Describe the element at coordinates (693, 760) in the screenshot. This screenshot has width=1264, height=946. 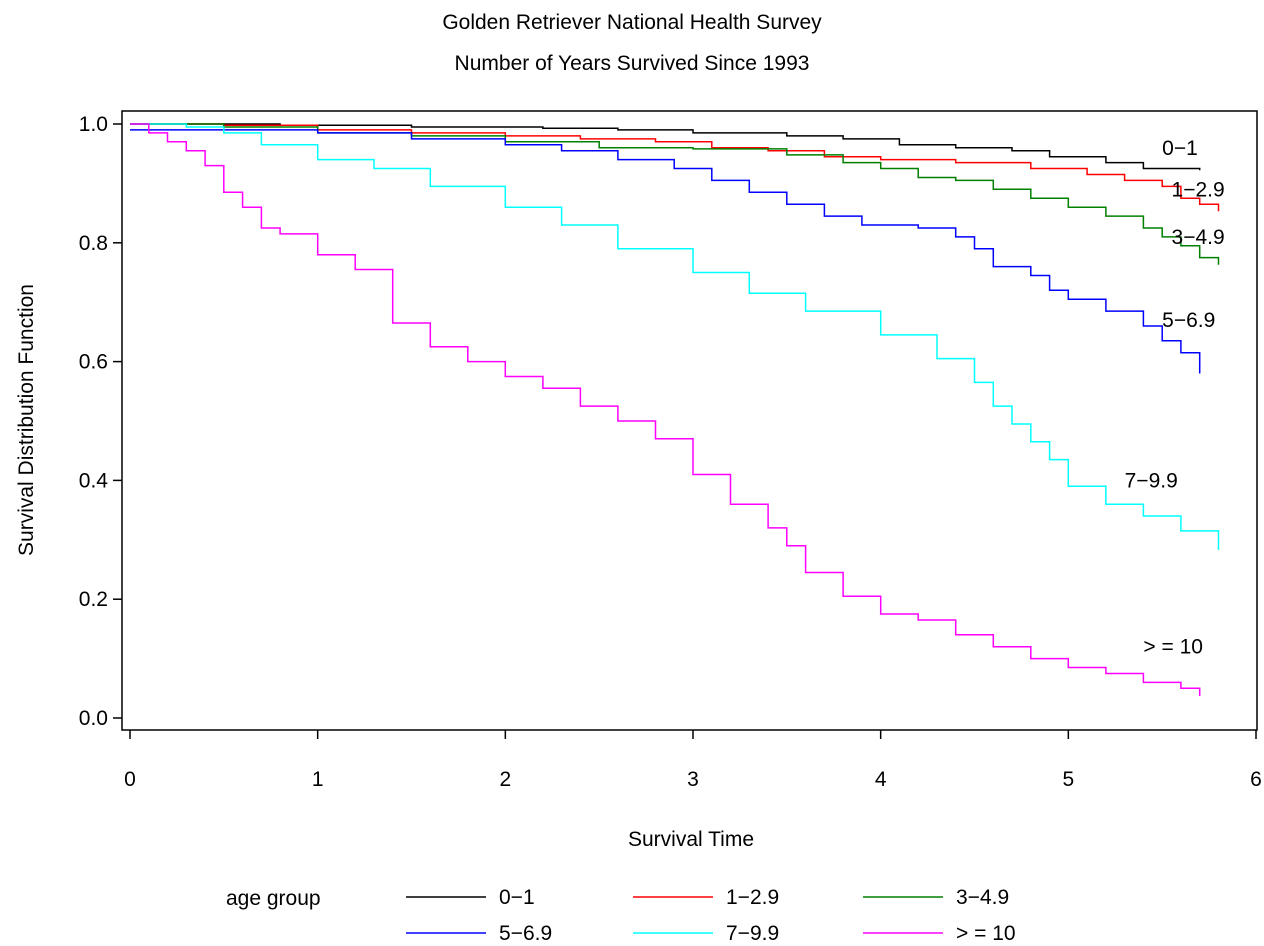
I see `x-axis: 0 1 2 3 4 5 6` at that location.